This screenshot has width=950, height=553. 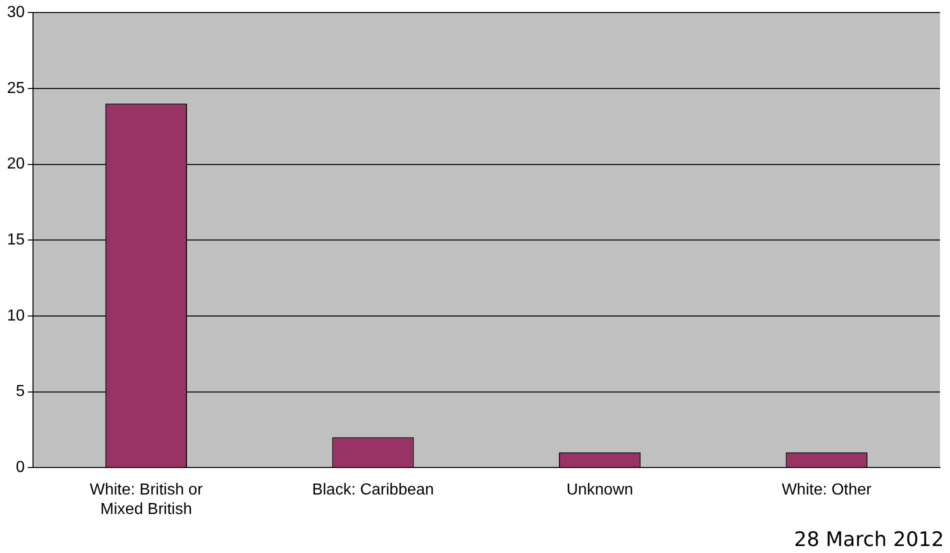 I want to click on x-tick-label: Black: Caribbean, so click(x=373, y=490).